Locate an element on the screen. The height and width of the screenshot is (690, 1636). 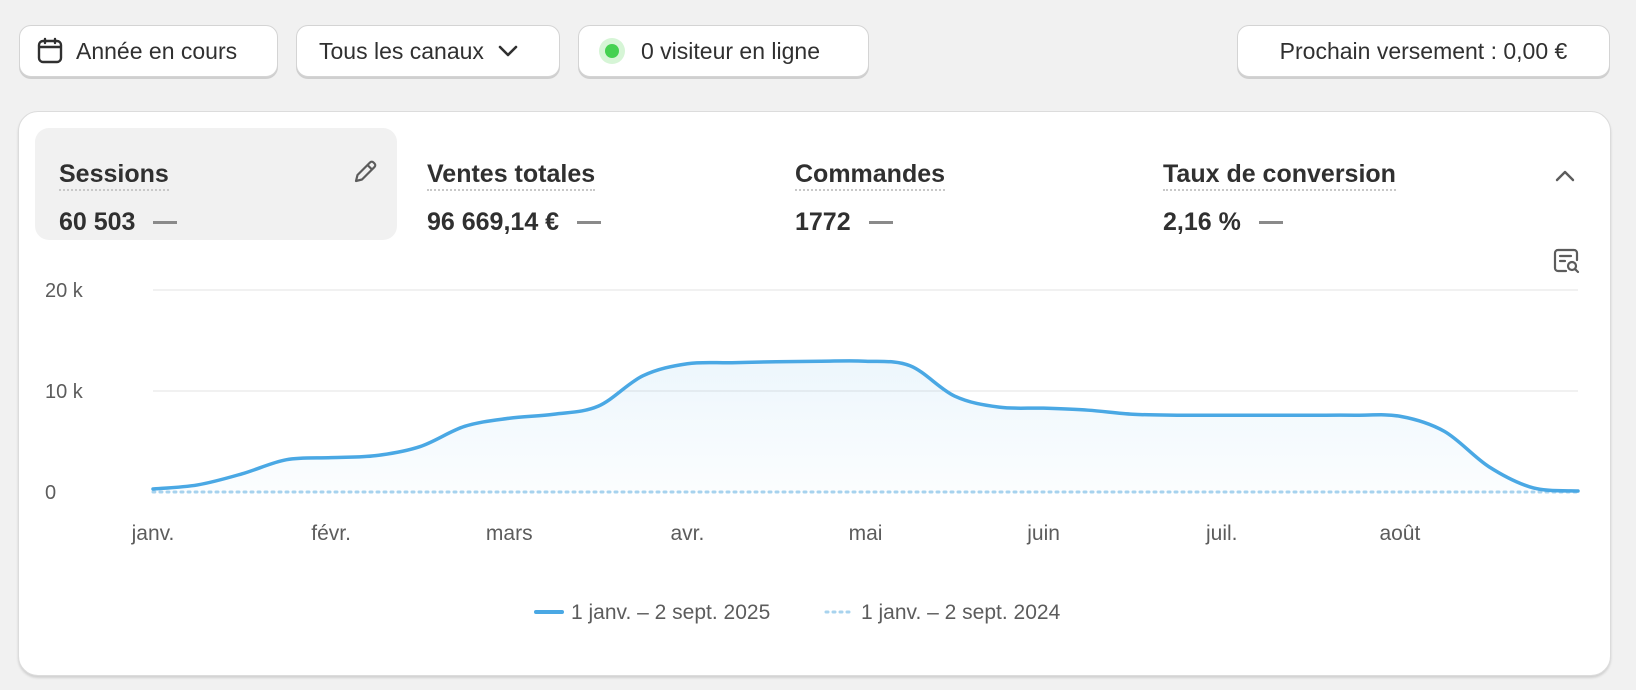
date-range-button: Année en cours is located at coordinates (148, 51).